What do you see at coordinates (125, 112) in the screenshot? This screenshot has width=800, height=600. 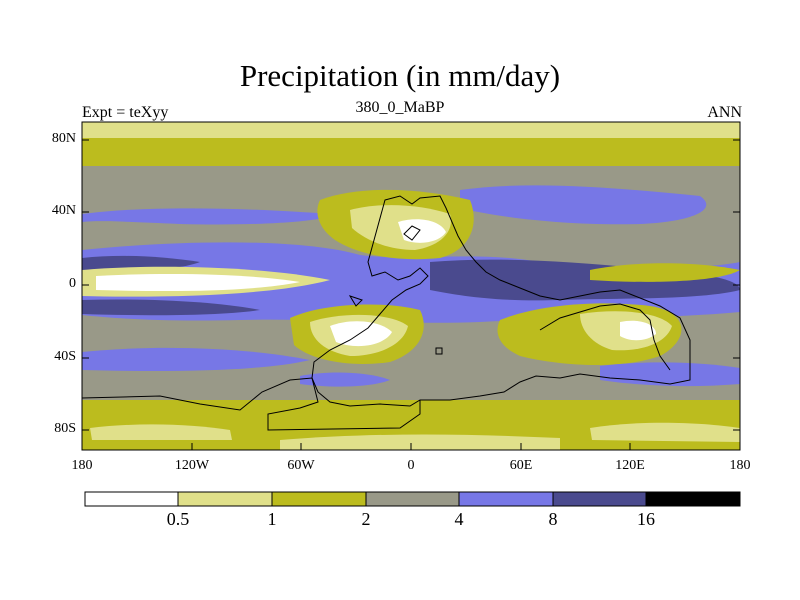 I see `experiment-label: Expt = teXyy` at bounding box center [125, 112].